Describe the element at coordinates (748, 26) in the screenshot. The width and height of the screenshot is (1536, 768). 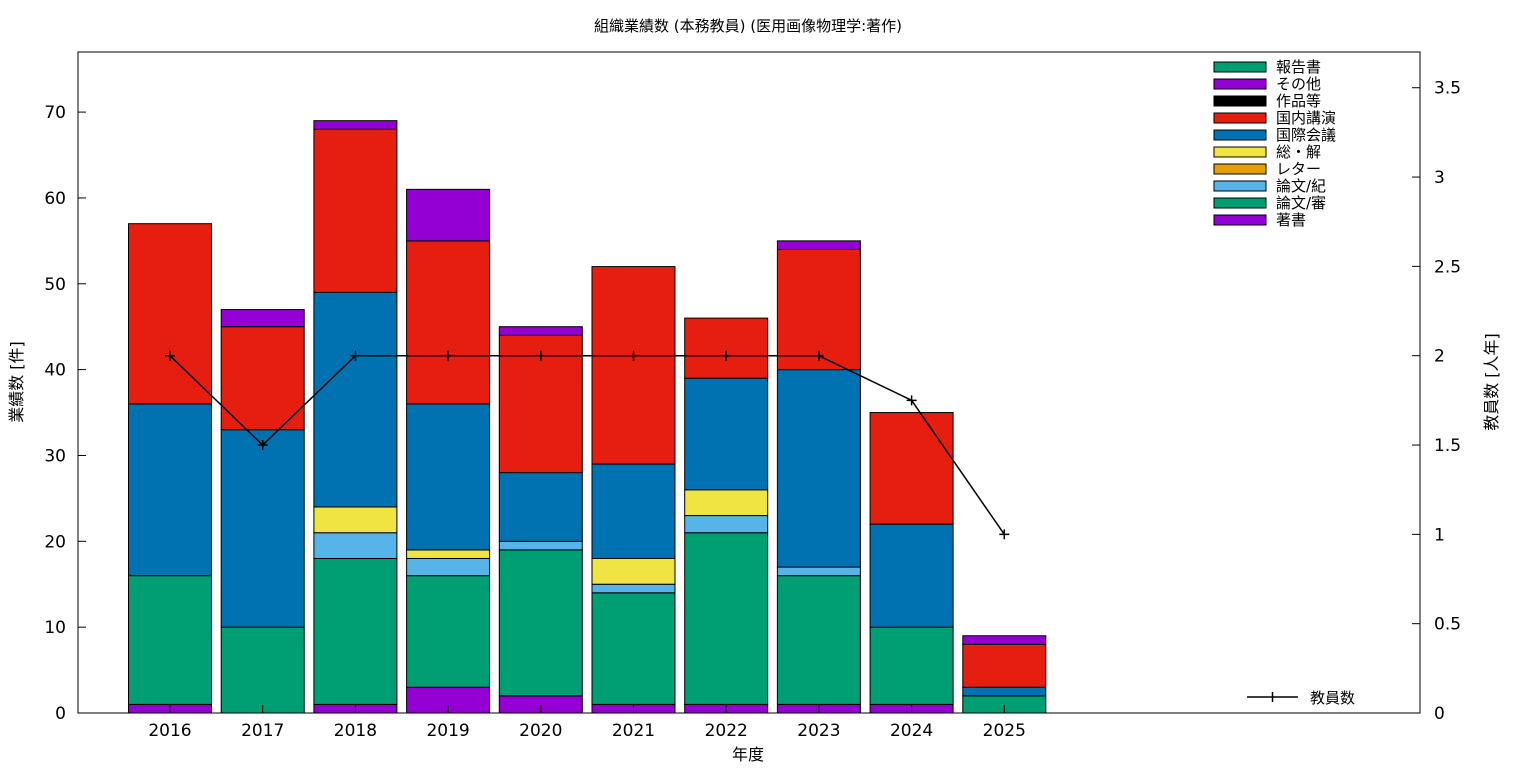
I see `chart-title: 組織業績数 (本務教員) (医用画像物理学:著作)` at that location.